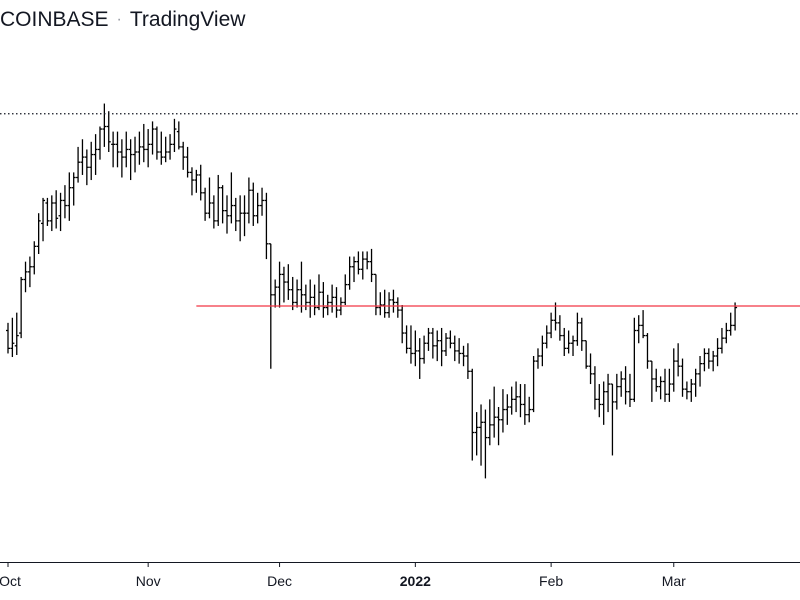 Image resolution: width=800 pixels, height=600 pixels. What do you see at coordinates (148, 581) in the screenshot?
I see `x-tick-label: Nov` at bounding box center [148, 581].